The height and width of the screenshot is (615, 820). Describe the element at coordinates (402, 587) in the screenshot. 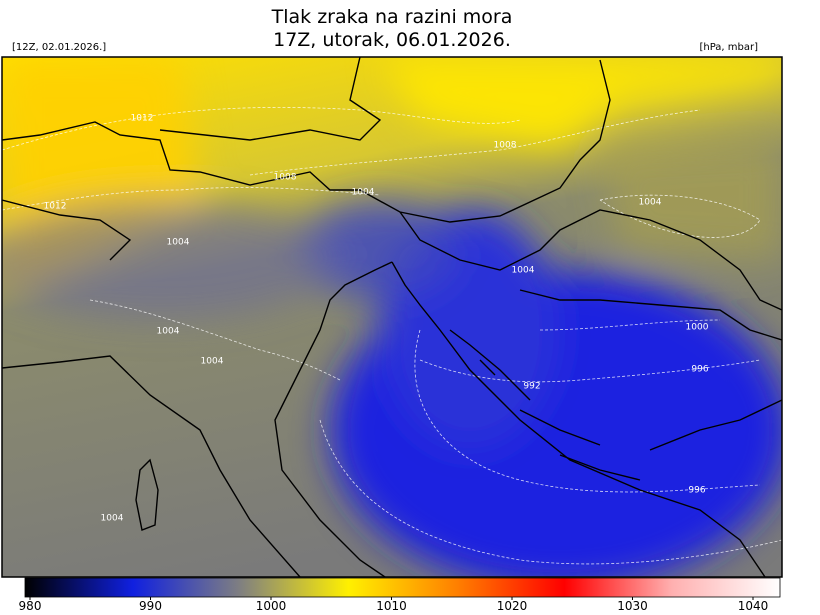

I see `colorbar` at that location.